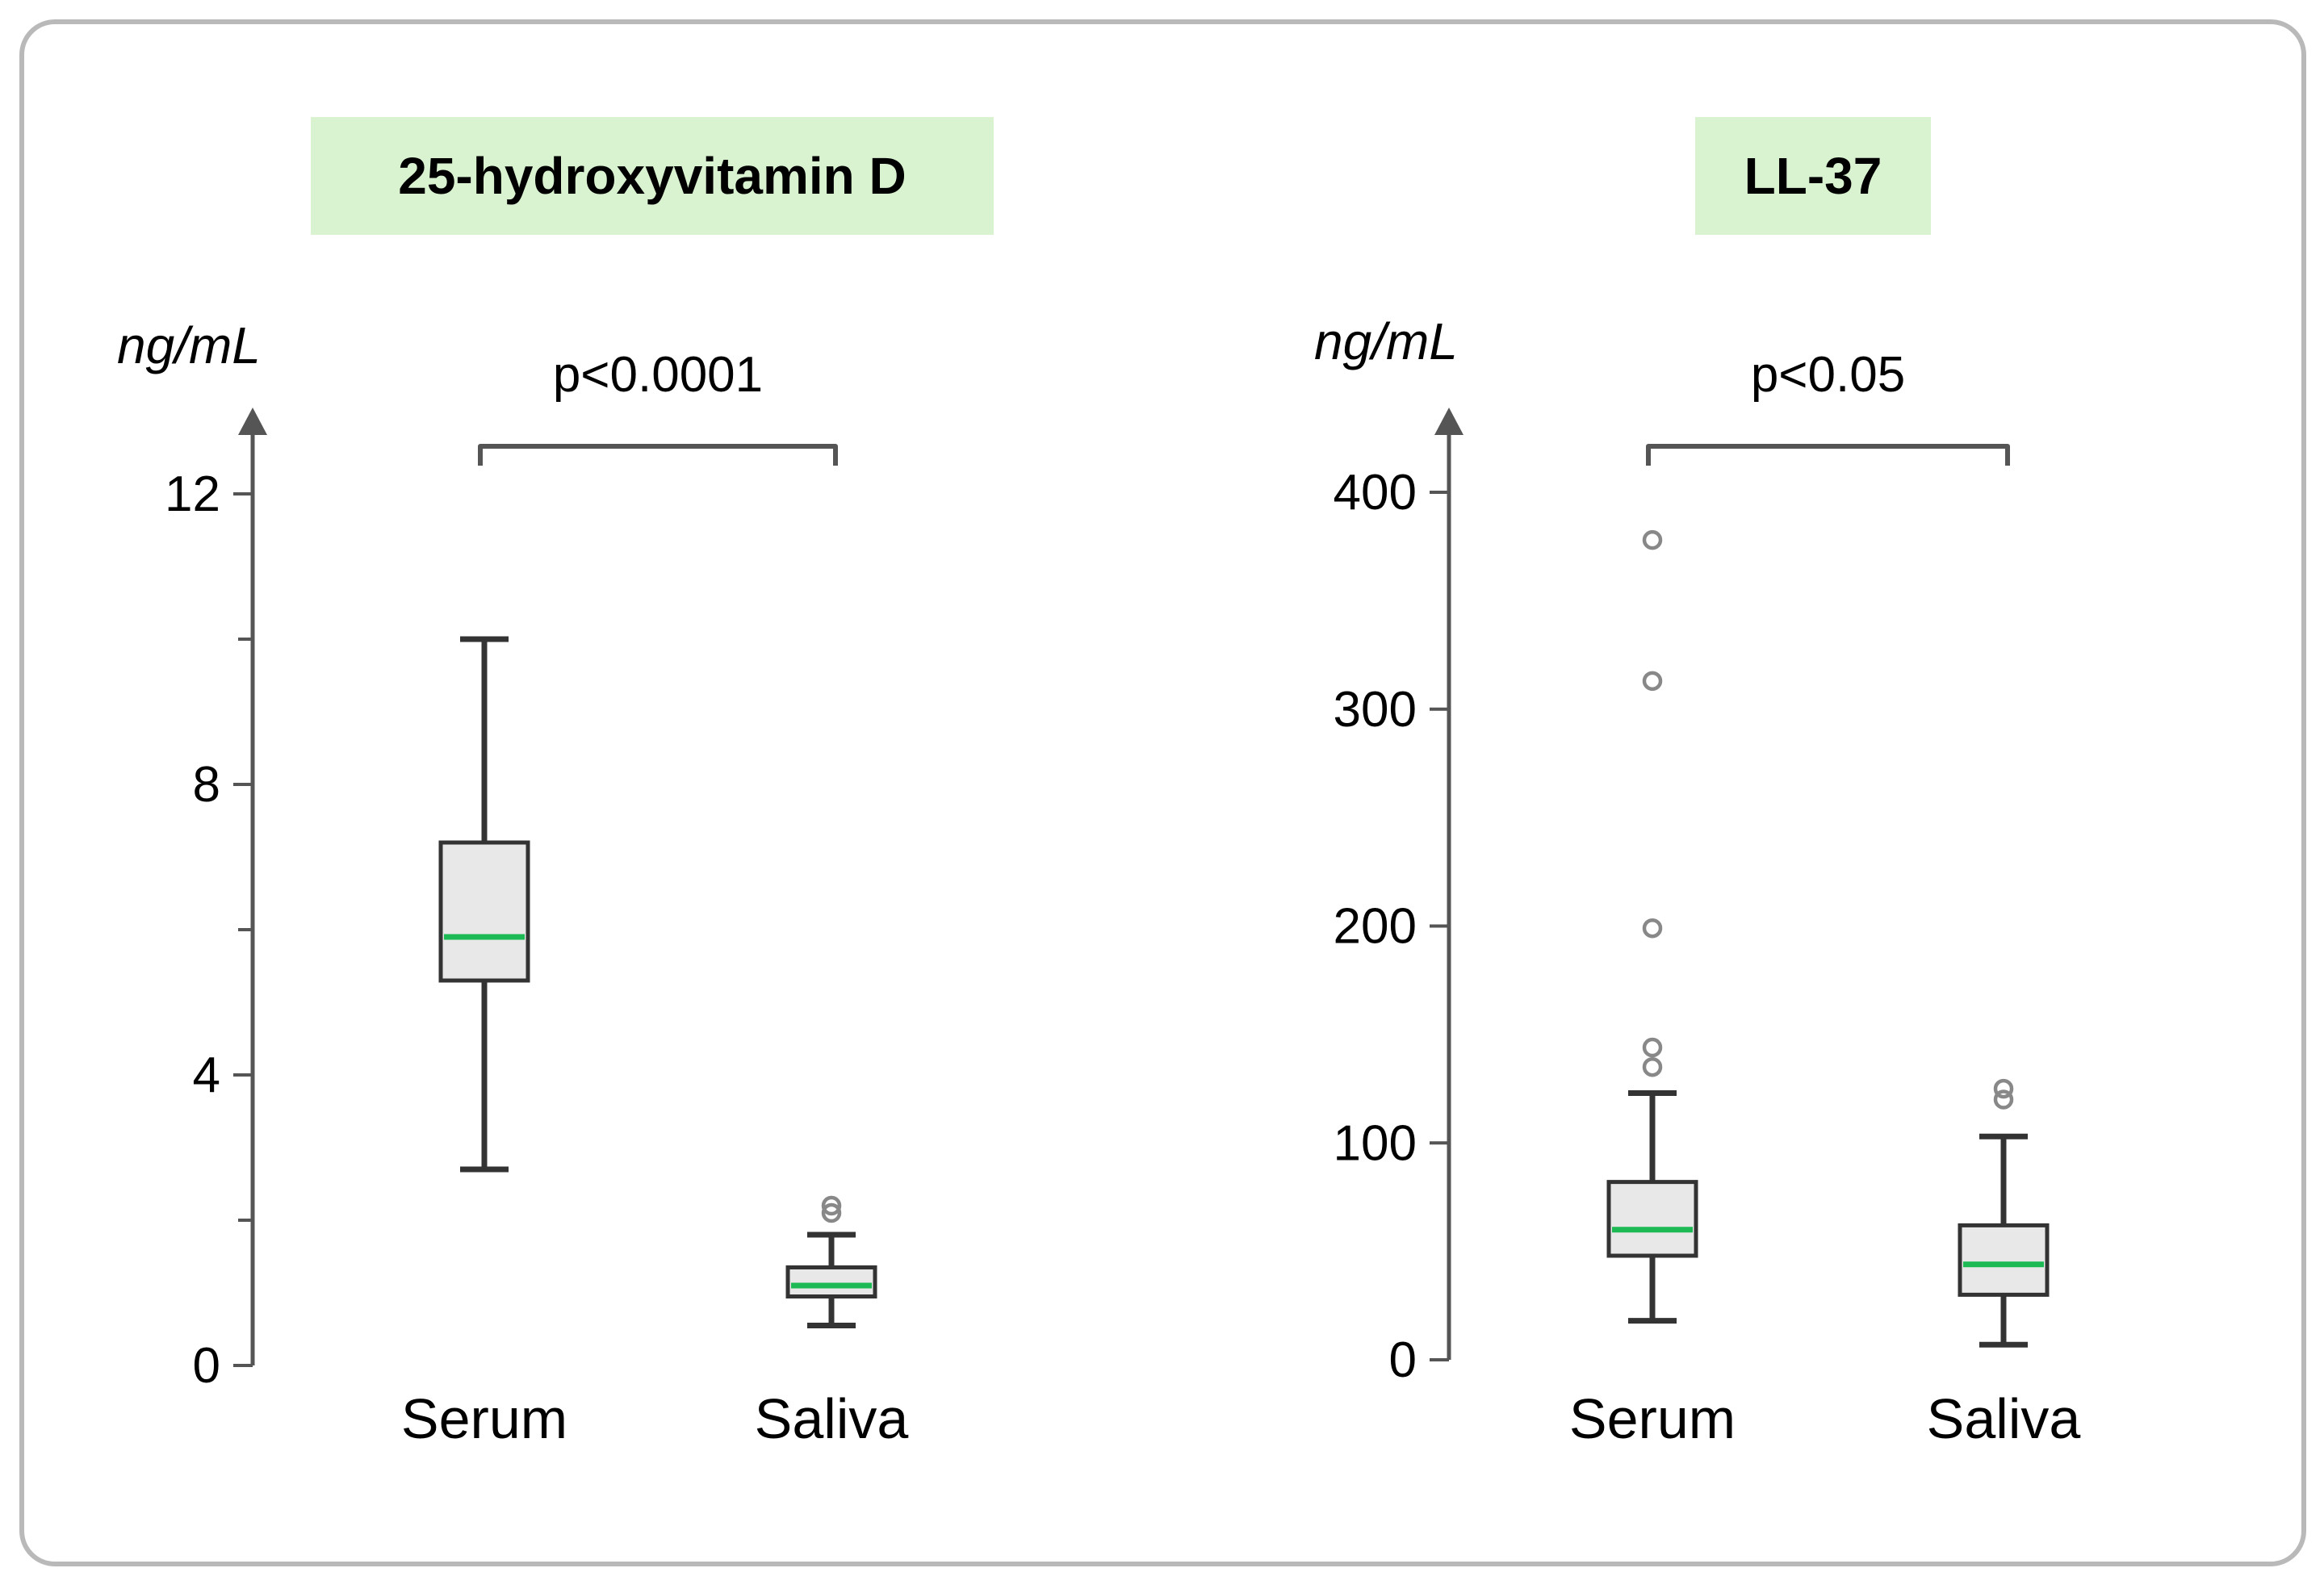 The width and height of the screenshot is (2324, 1589). Describe the element at coordinates (1375, 710) in the screenshot. I see `y-tick-label: 300` at that location.